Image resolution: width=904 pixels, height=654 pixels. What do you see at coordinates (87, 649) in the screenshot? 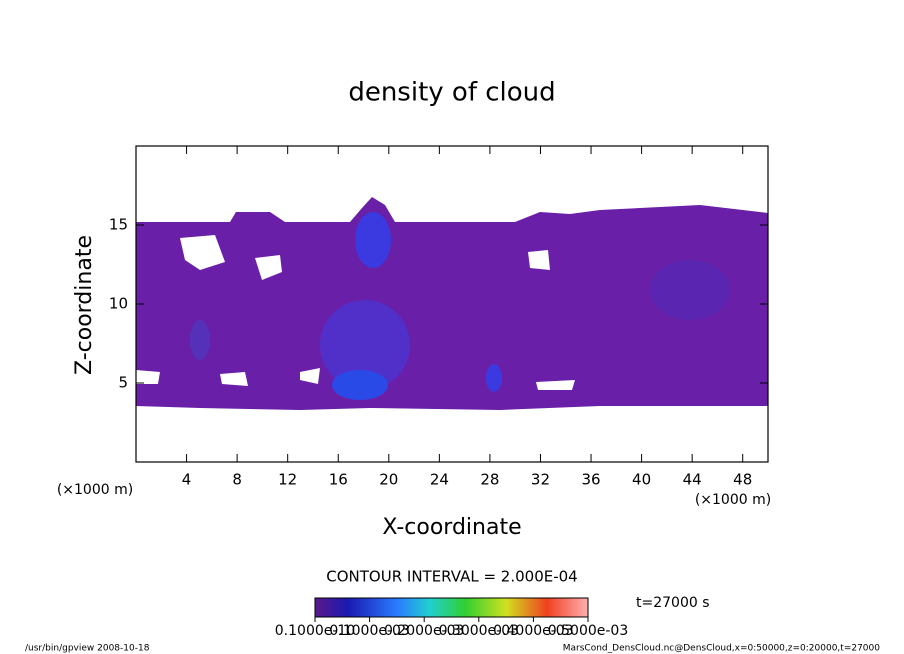
I see `footer-left: /usr/bin/gpview 2008-10-18` at bounding box center [87, 649].